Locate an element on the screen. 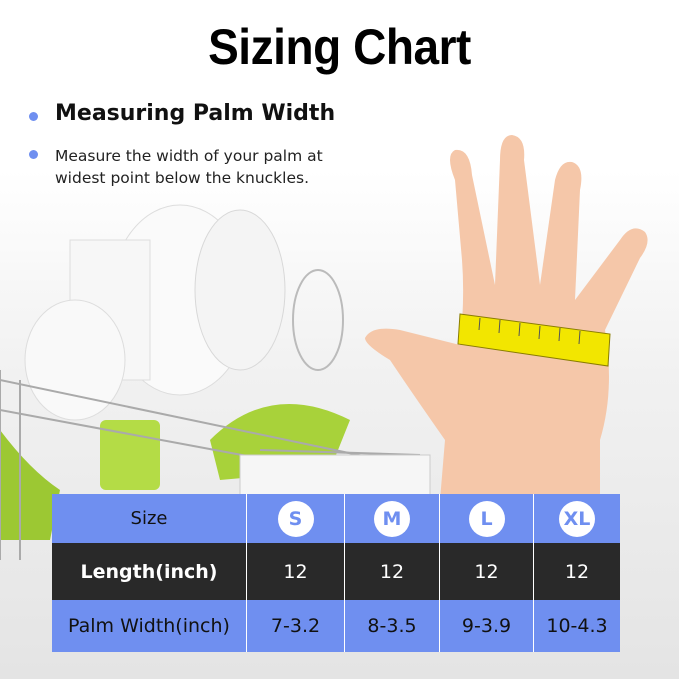 This screenshot has width=679, height=679. size-badge: M is located at coordinates (392, 518).